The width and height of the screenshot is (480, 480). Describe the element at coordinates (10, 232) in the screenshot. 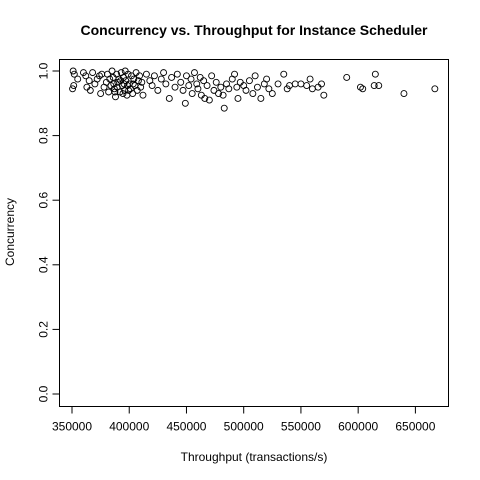

I see `y-axis-label: Concurrency` at that location.